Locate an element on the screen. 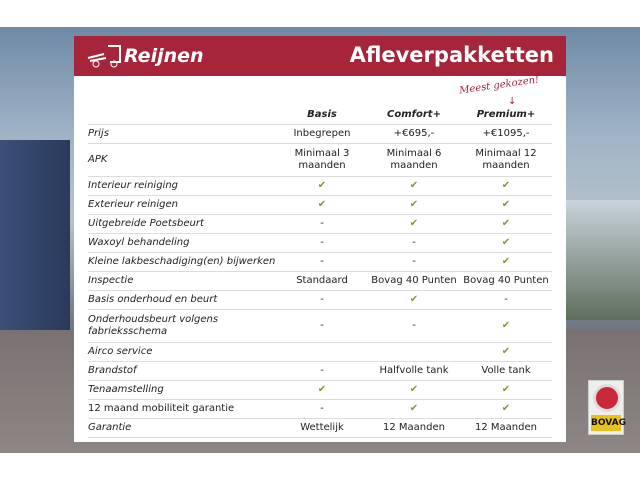  bovag-emblem-icon is located at coordinates (607, 398).